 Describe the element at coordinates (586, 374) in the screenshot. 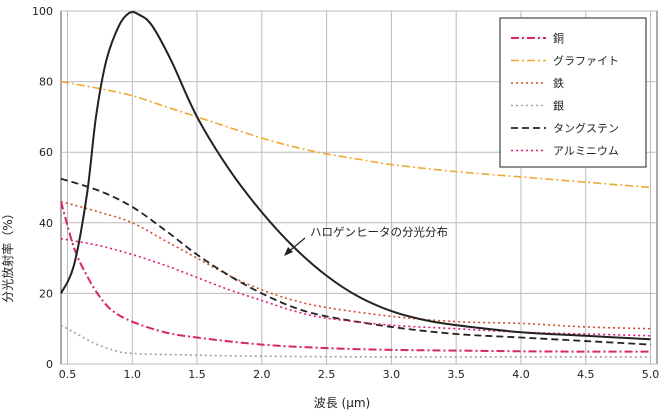

I see `x-tick-label: 4.5` at that location.